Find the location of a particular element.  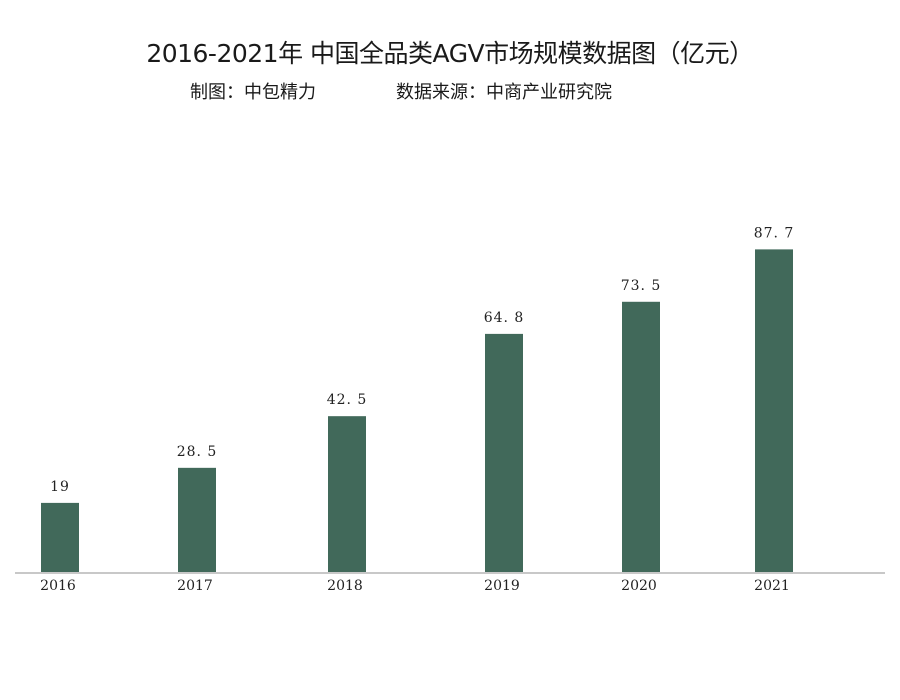

data-label-2020: 73. 5 is located at coordinates (641, 286).